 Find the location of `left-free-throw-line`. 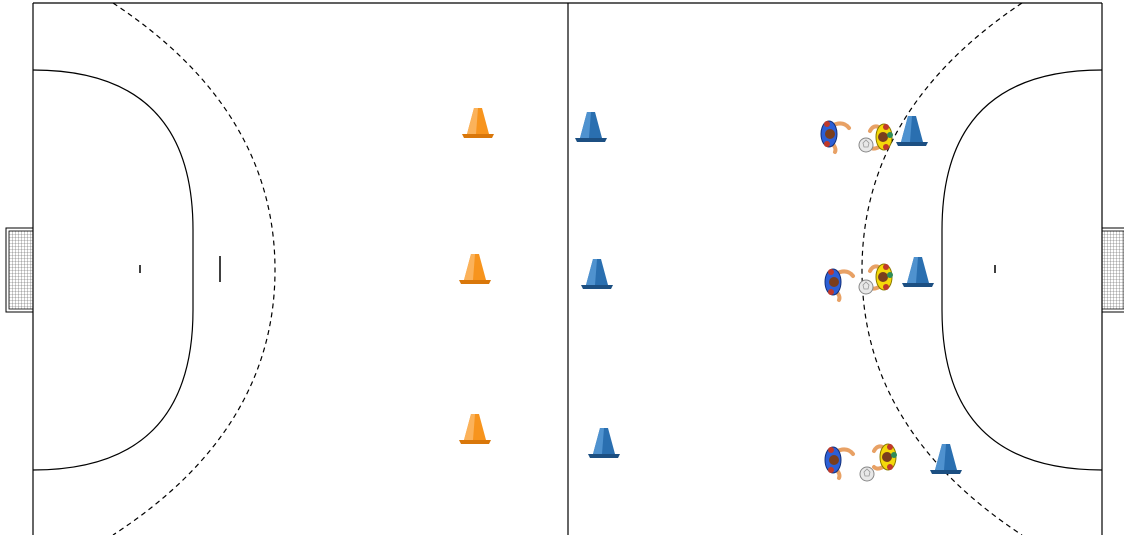

left-free-throw-line is located at coordinates (194, 268).